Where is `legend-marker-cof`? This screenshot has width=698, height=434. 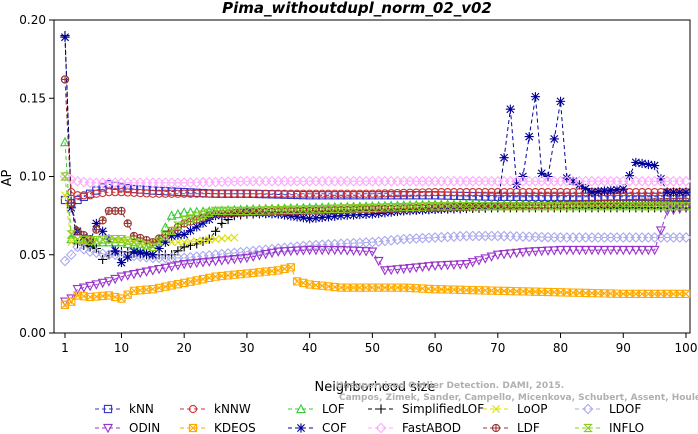 legend-marker-cof is located at coordinates (301, 428).